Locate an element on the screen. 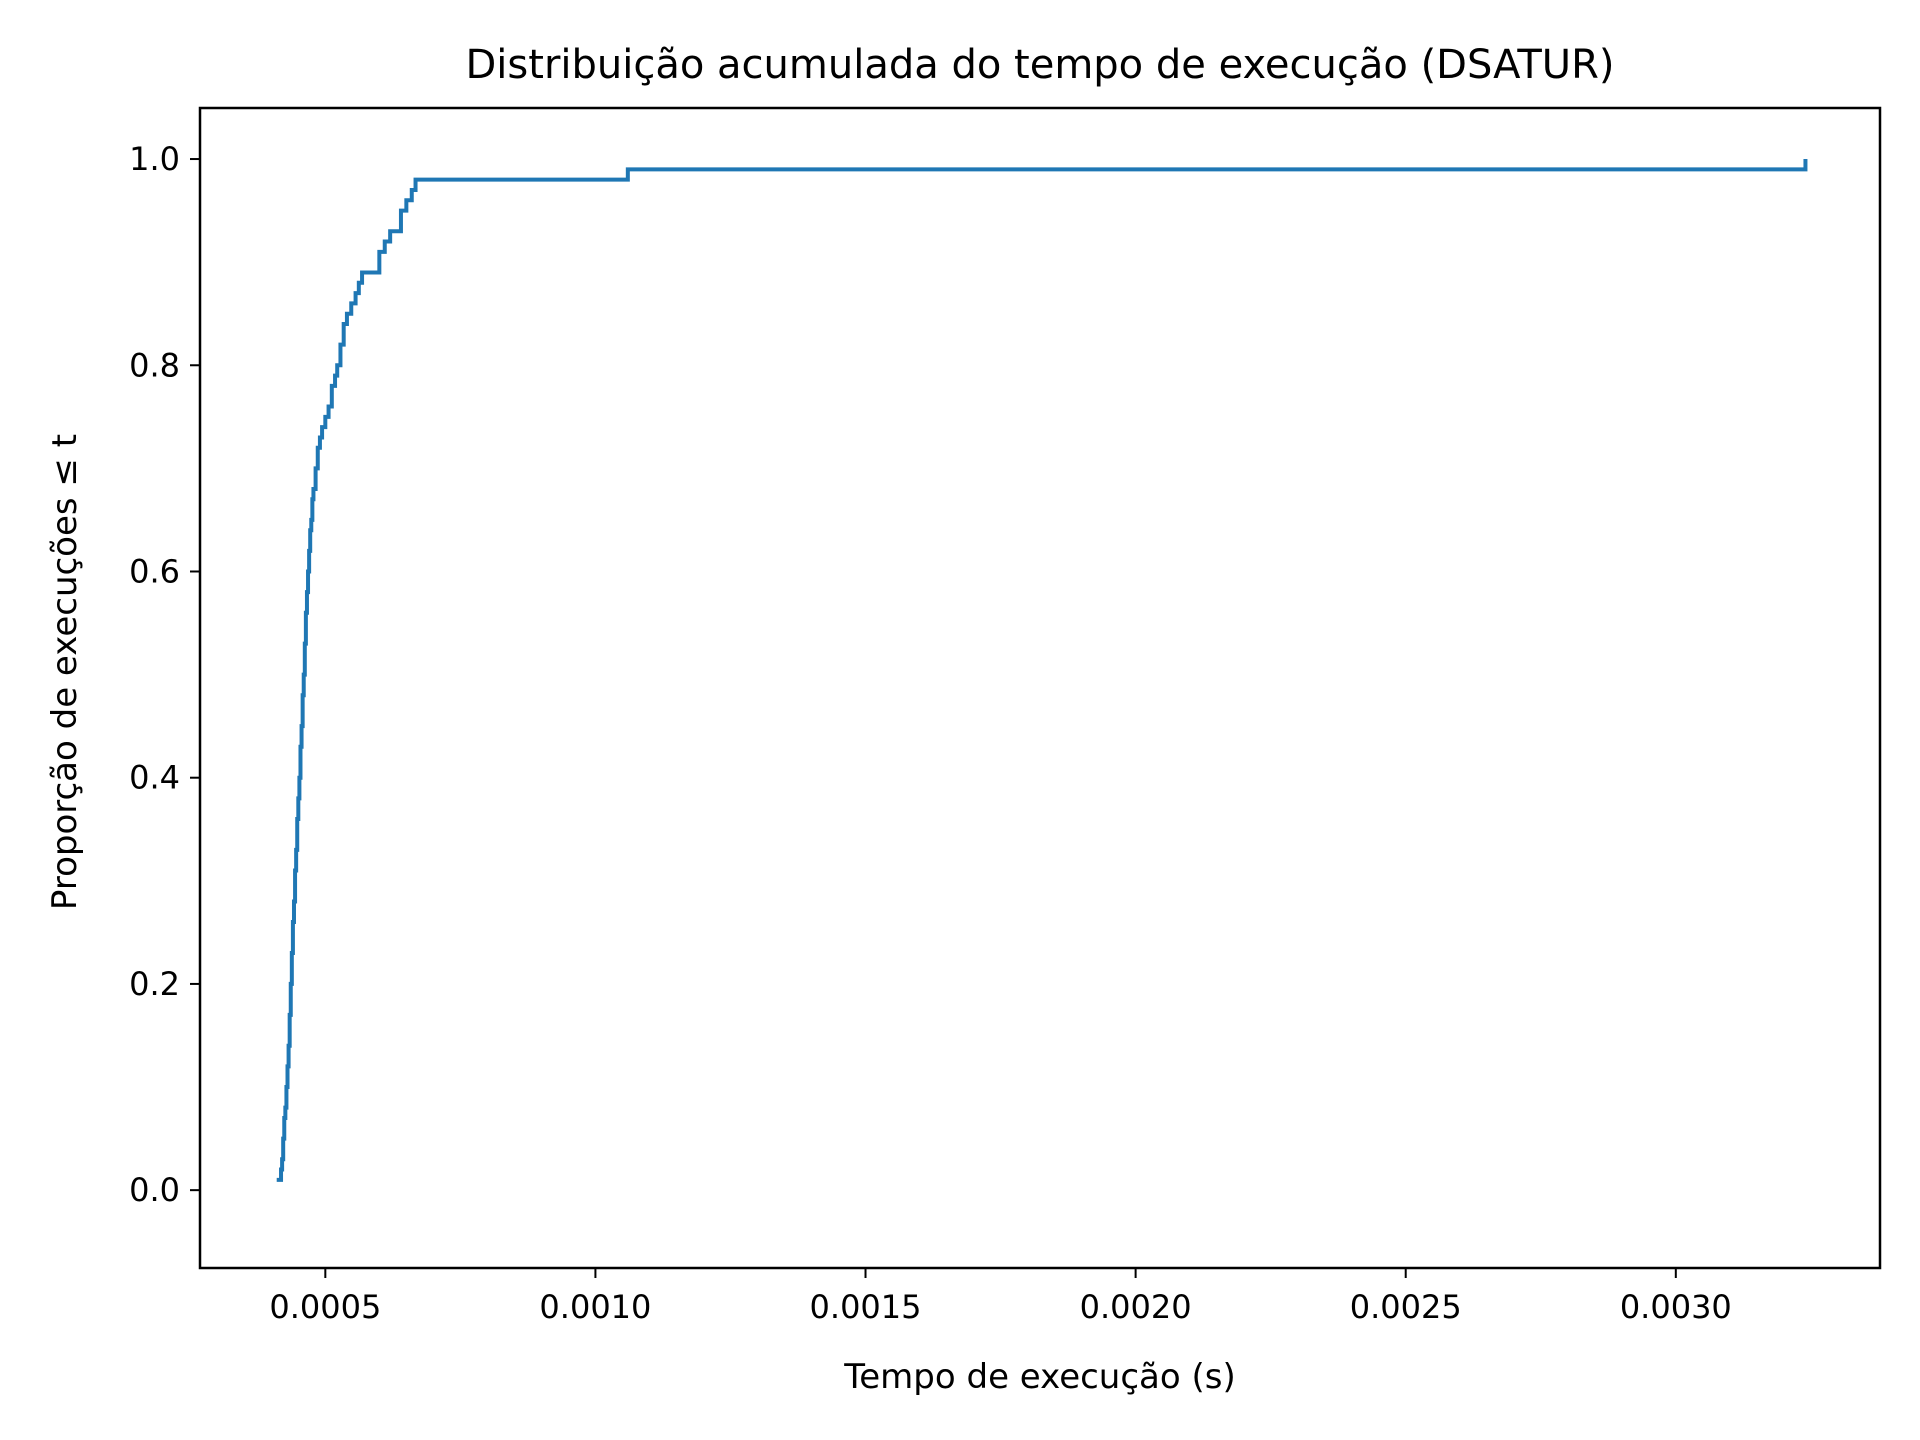  x-tick-label: 0.0020 is located at coordinates (1136, 1307).